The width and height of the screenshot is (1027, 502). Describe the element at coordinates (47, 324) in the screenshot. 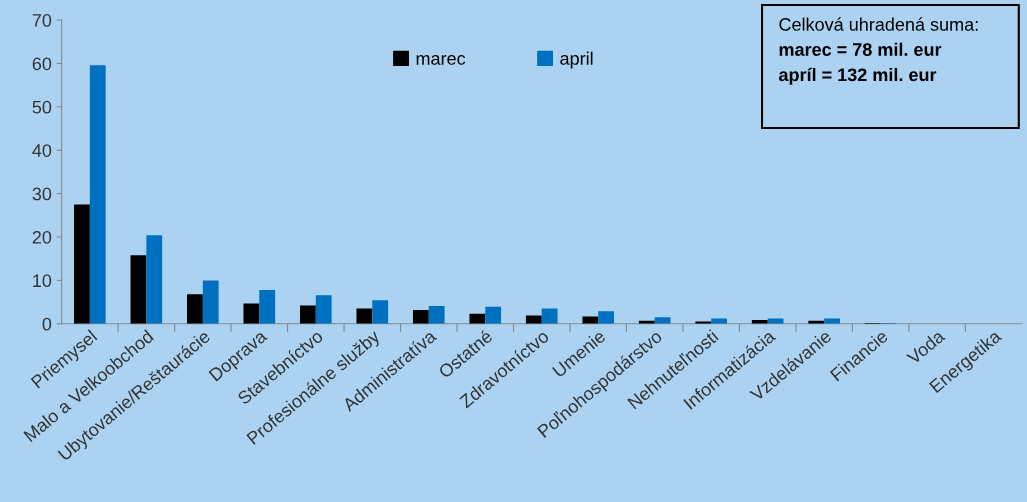

I see `y-tick-label: 0` at that location.